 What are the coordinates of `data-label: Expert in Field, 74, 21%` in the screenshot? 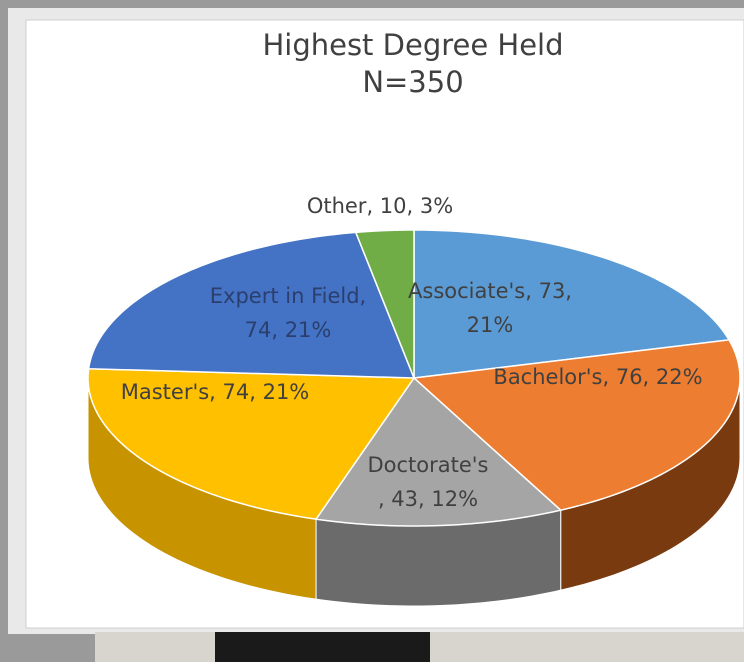 It's located at (288, 313).